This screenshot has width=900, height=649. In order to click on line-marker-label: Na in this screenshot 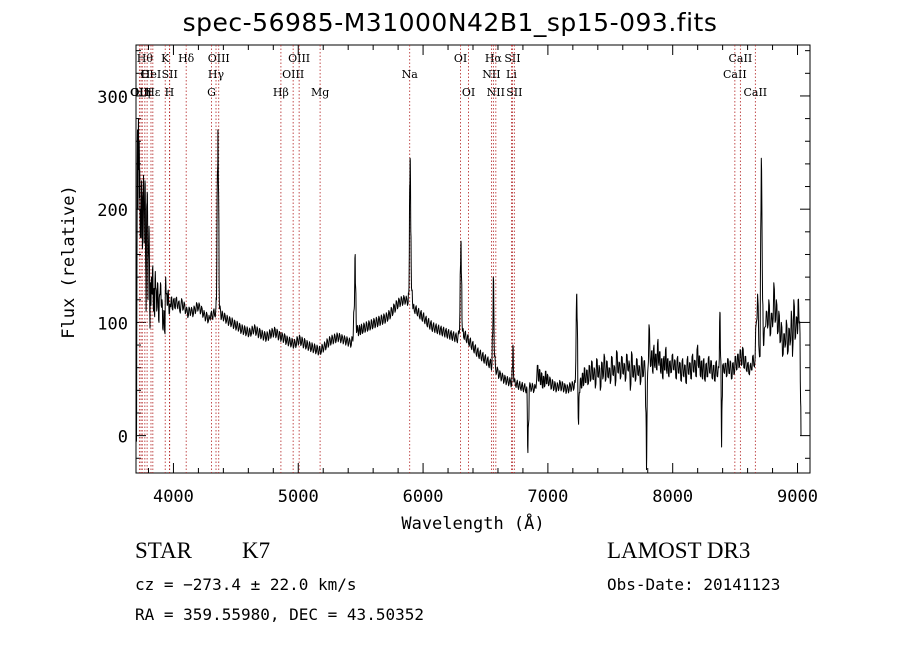, I will do `click(410, 74)`.